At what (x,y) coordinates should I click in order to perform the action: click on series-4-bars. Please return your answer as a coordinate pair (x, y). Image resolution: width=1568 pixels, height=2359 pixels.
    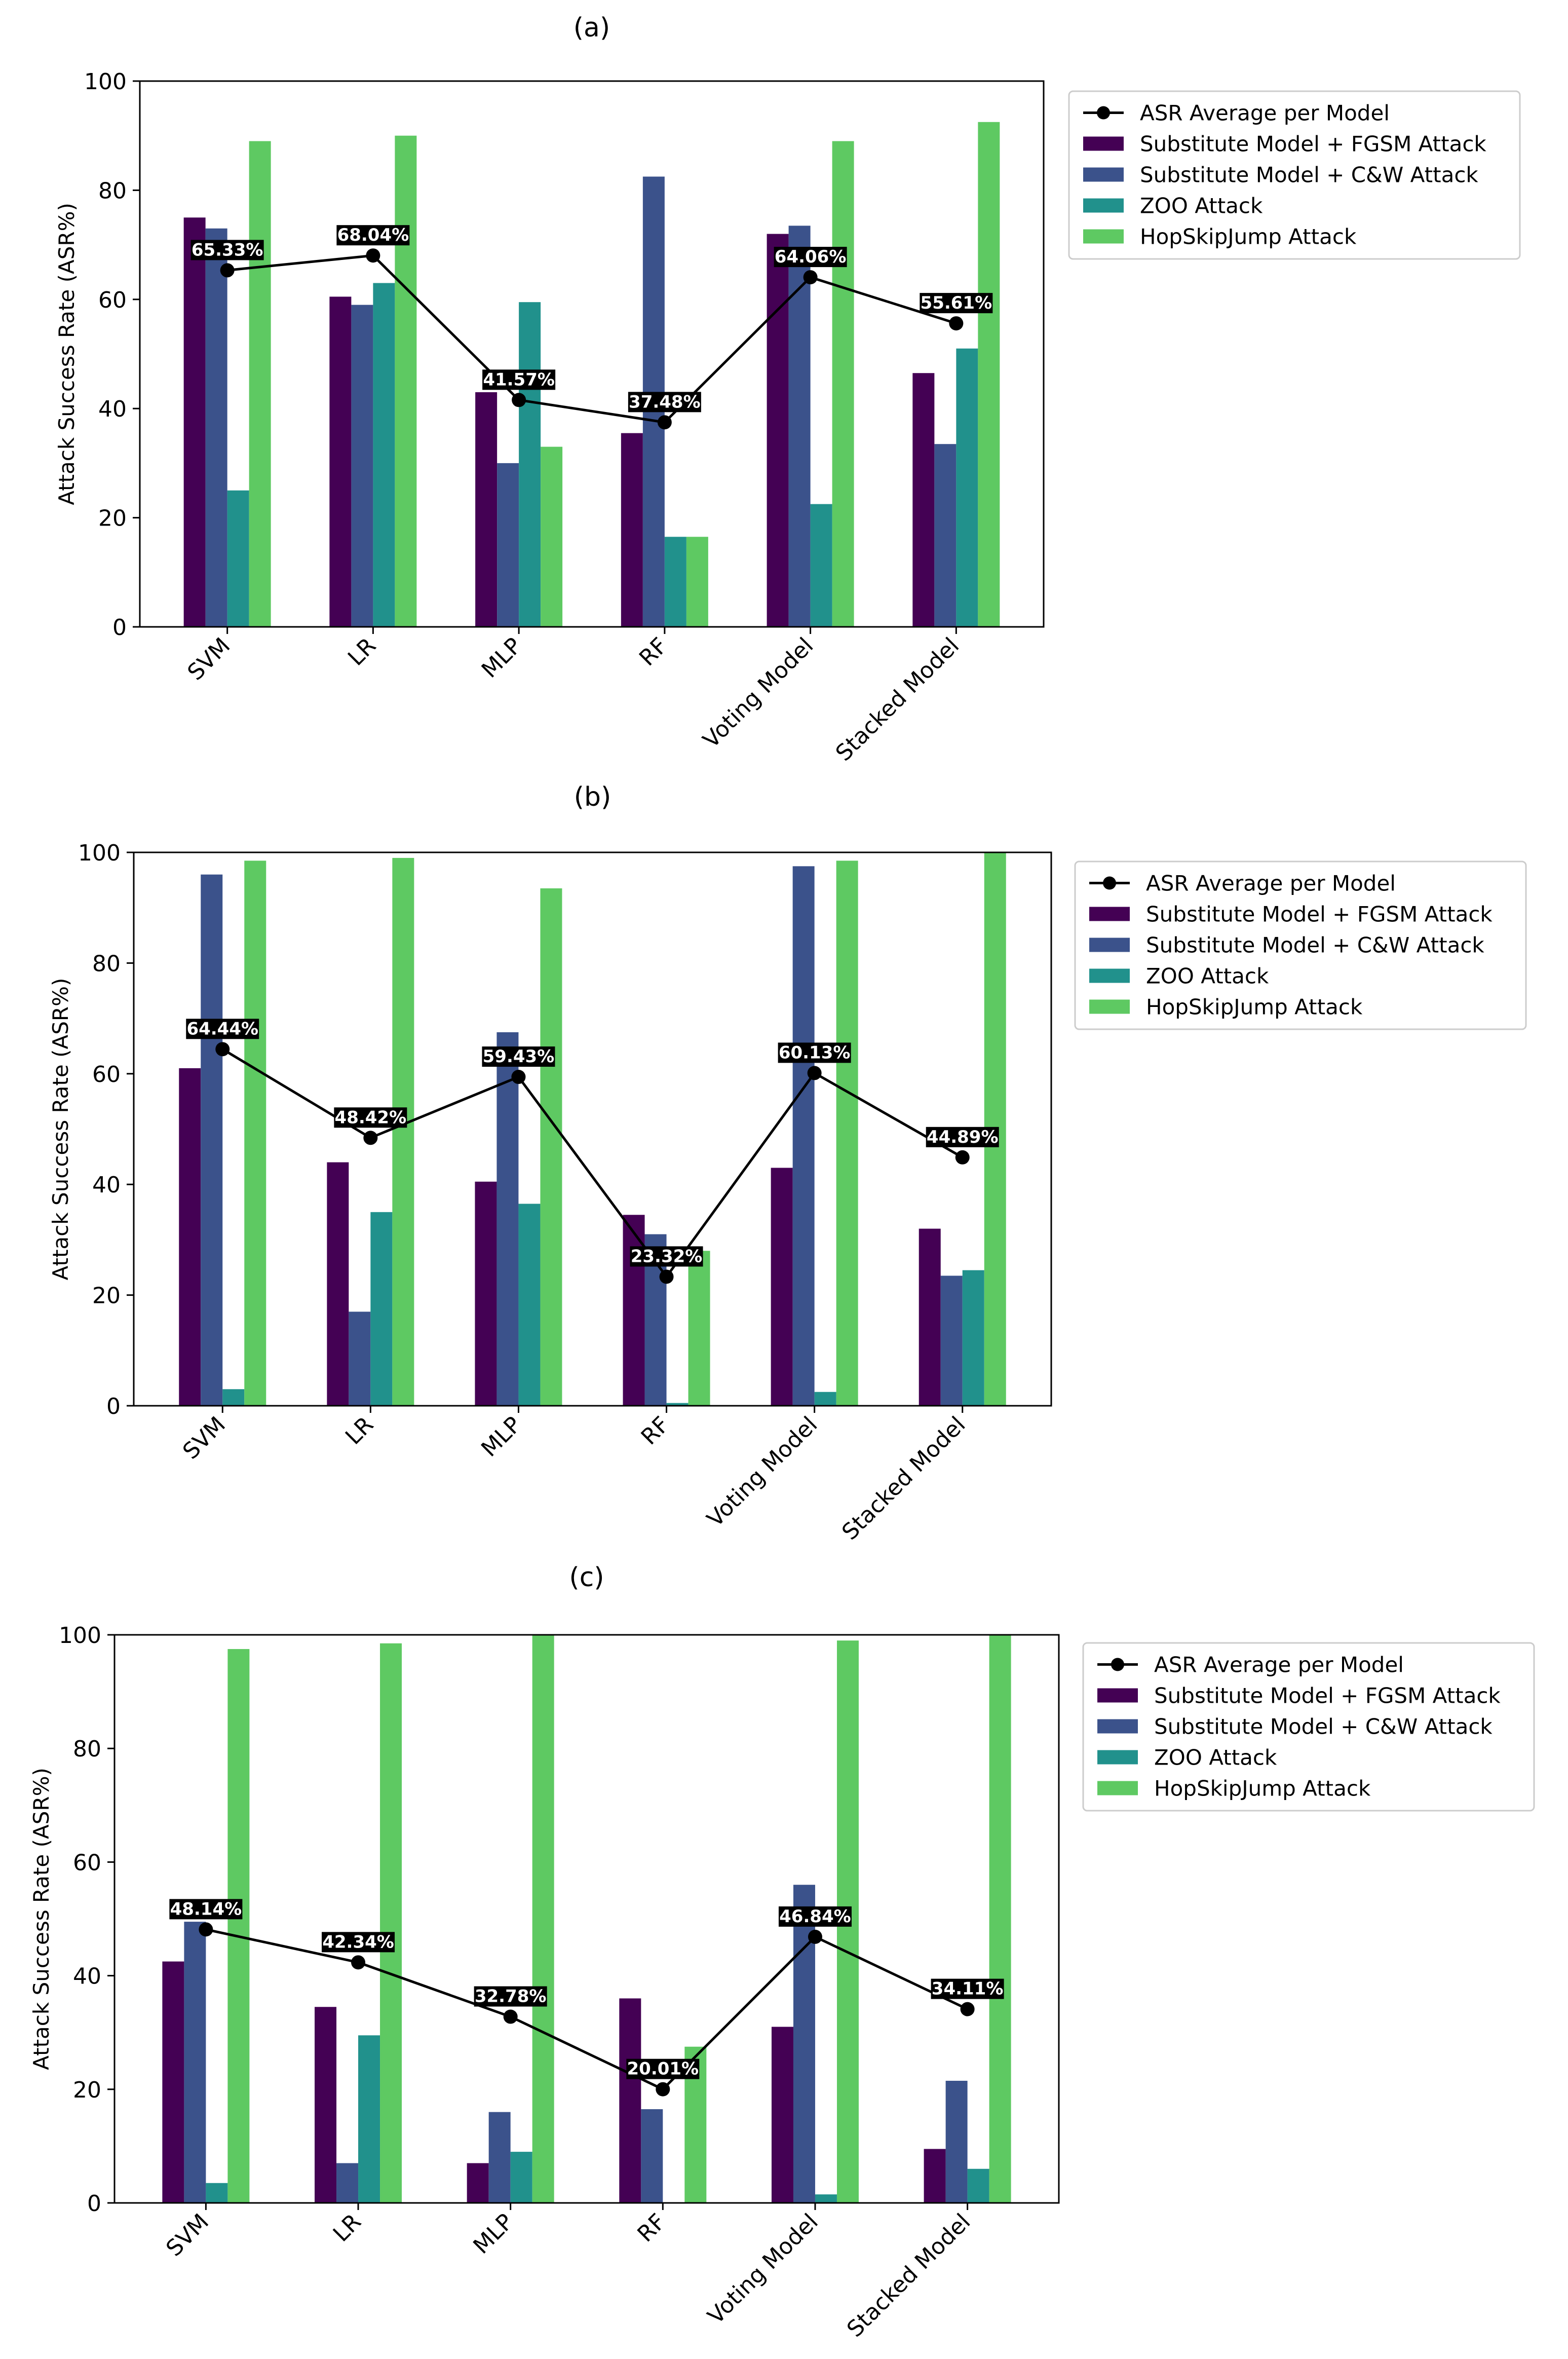
    Looking at the image, I should click on (625, 1129).